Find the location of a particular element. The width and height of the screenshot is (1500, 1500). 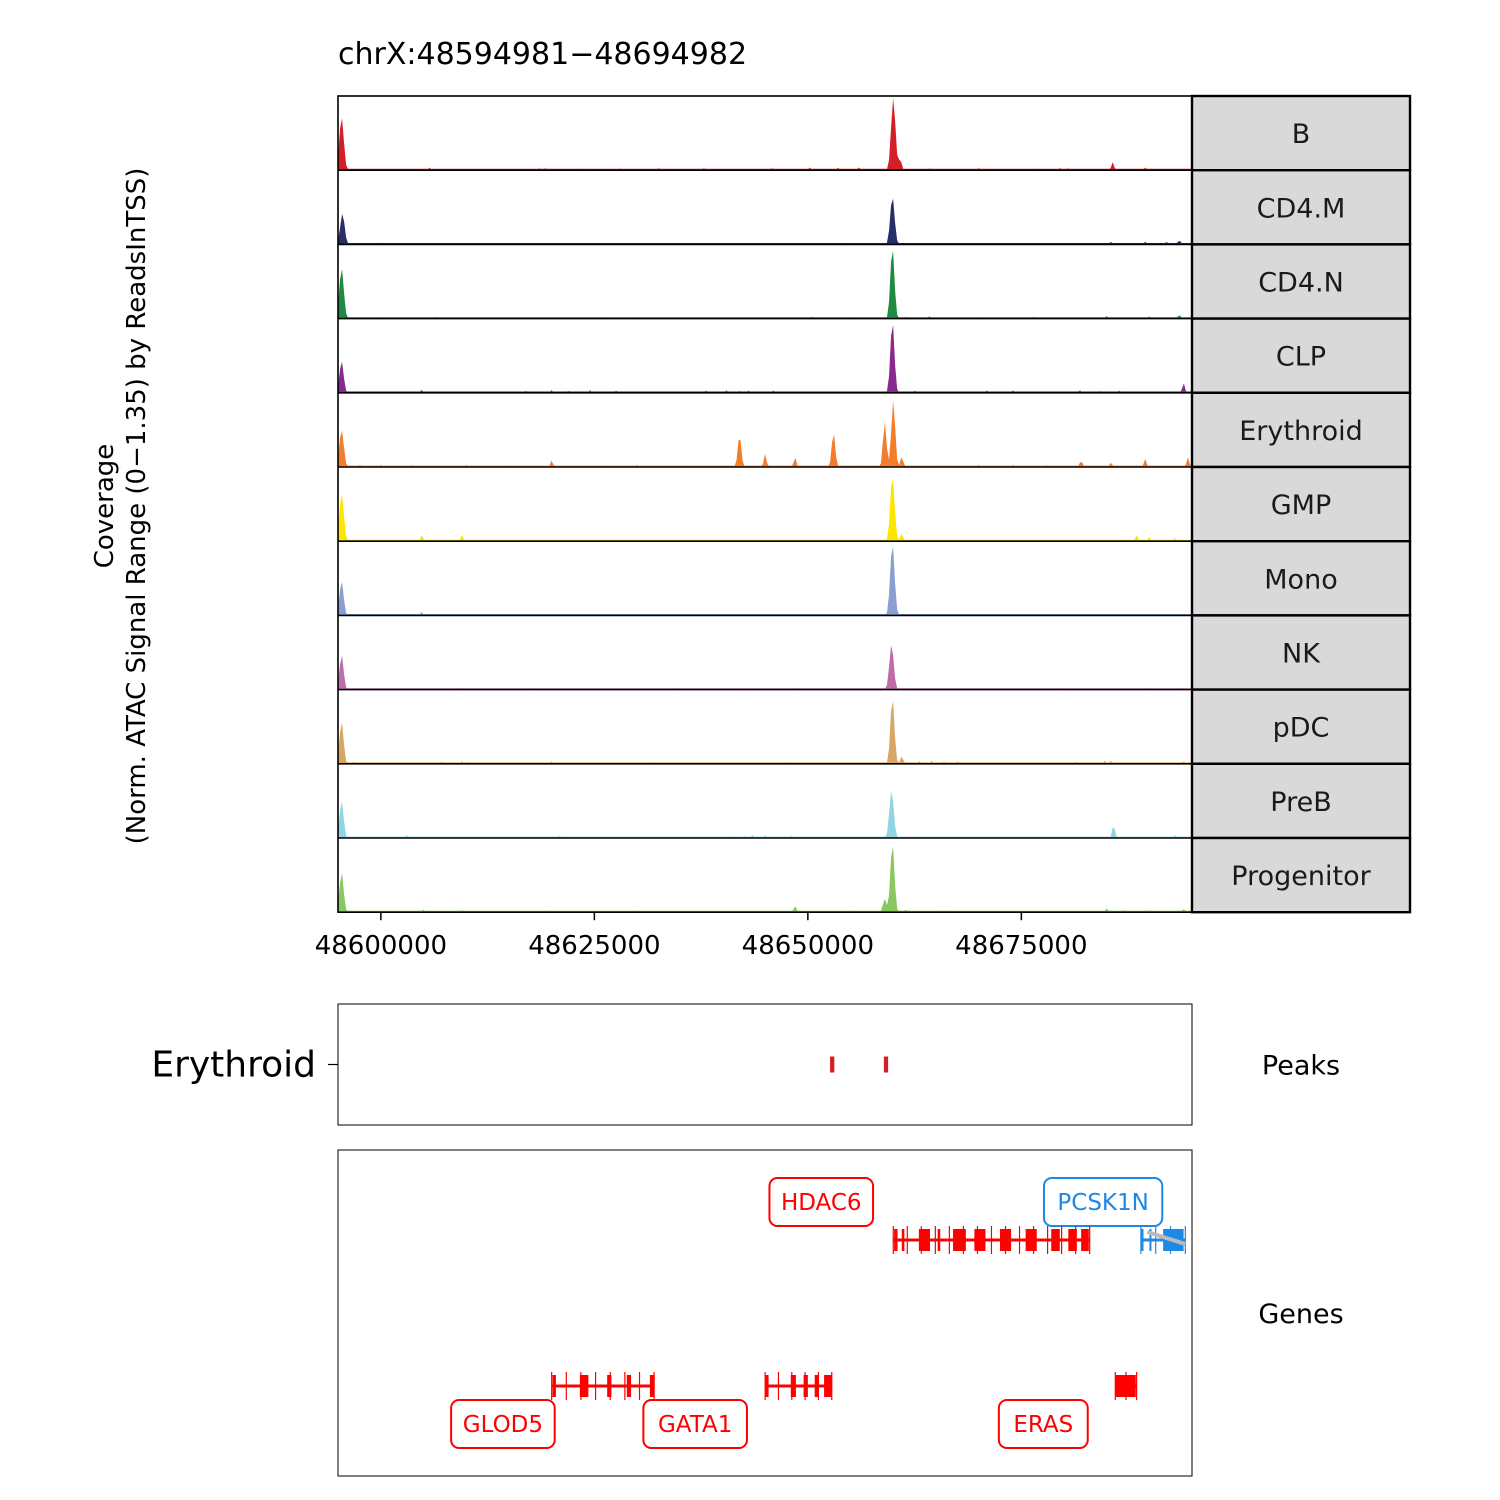

strand-arrow-pcsk1n is located at coordinates (1166, 1238).